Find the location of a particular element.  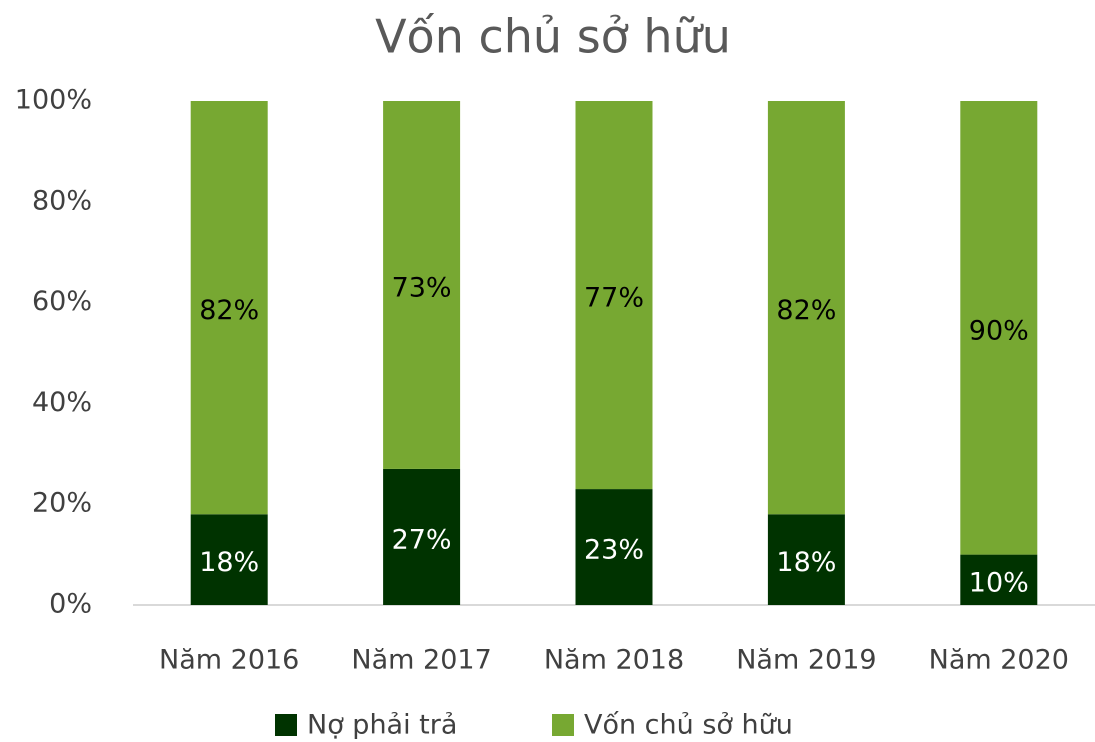

data-label: 23% is located at coordinates (614, 550).